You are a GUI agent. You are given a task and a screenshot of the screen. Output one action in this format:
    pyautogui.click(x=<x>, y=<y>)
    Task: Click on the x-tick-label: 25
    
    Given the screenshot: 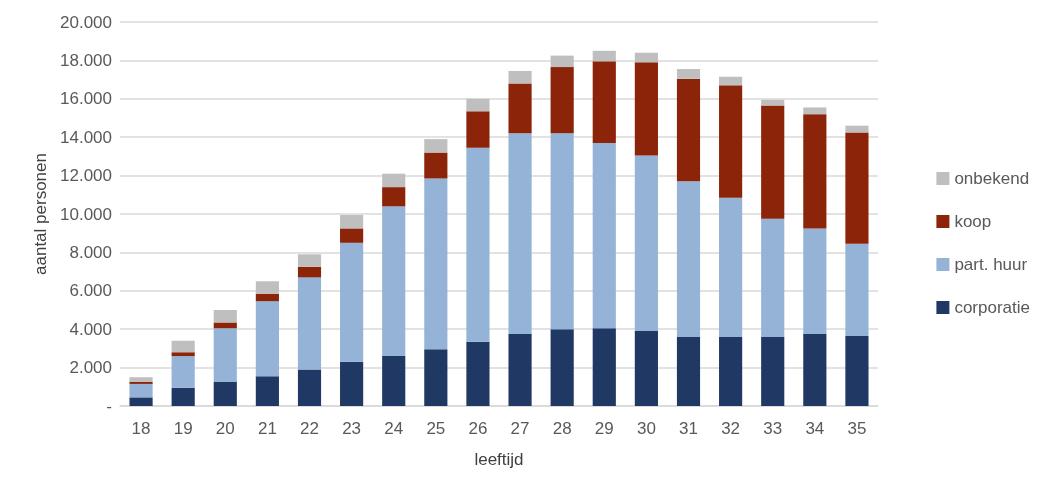 What is the action you would take?
    pyautogui.click(x=436, y=428)
    